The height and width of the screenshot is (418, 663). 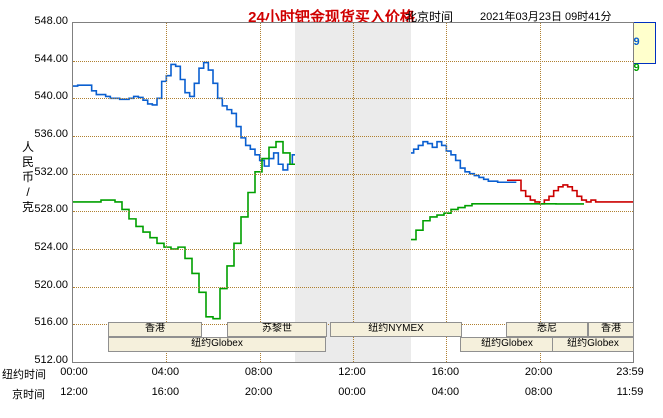 I want to click on session-bar: 苏黎世, so click(x=277, y=329).